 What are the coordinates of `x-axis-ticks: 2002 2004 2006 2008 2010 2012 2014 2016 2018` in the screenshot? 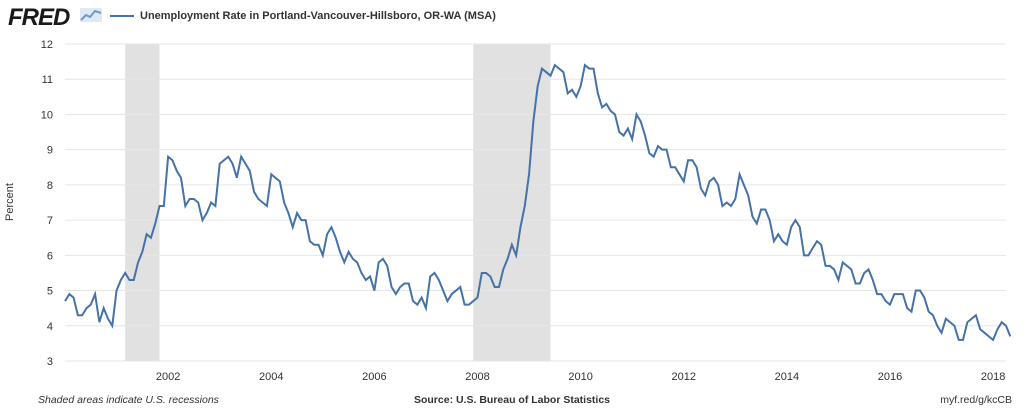 It's located at (580, 377).